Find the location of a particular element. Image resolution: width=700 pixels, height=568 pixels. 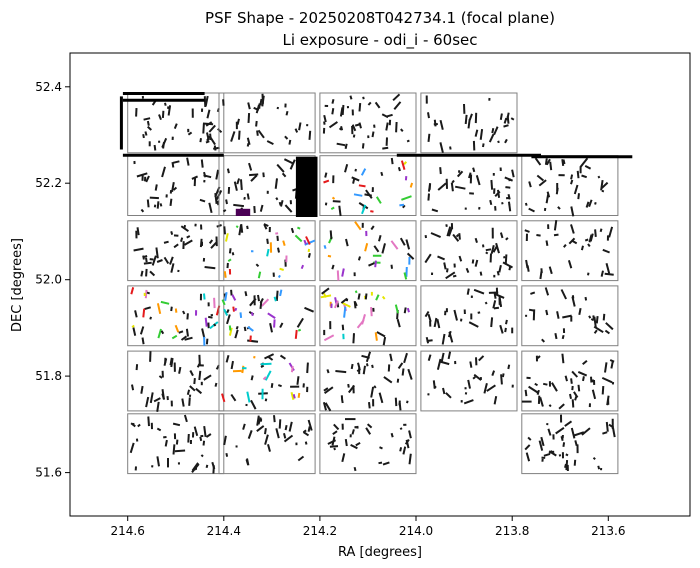

y-tick-label: 52.4 is located at coordinates (48, 87).